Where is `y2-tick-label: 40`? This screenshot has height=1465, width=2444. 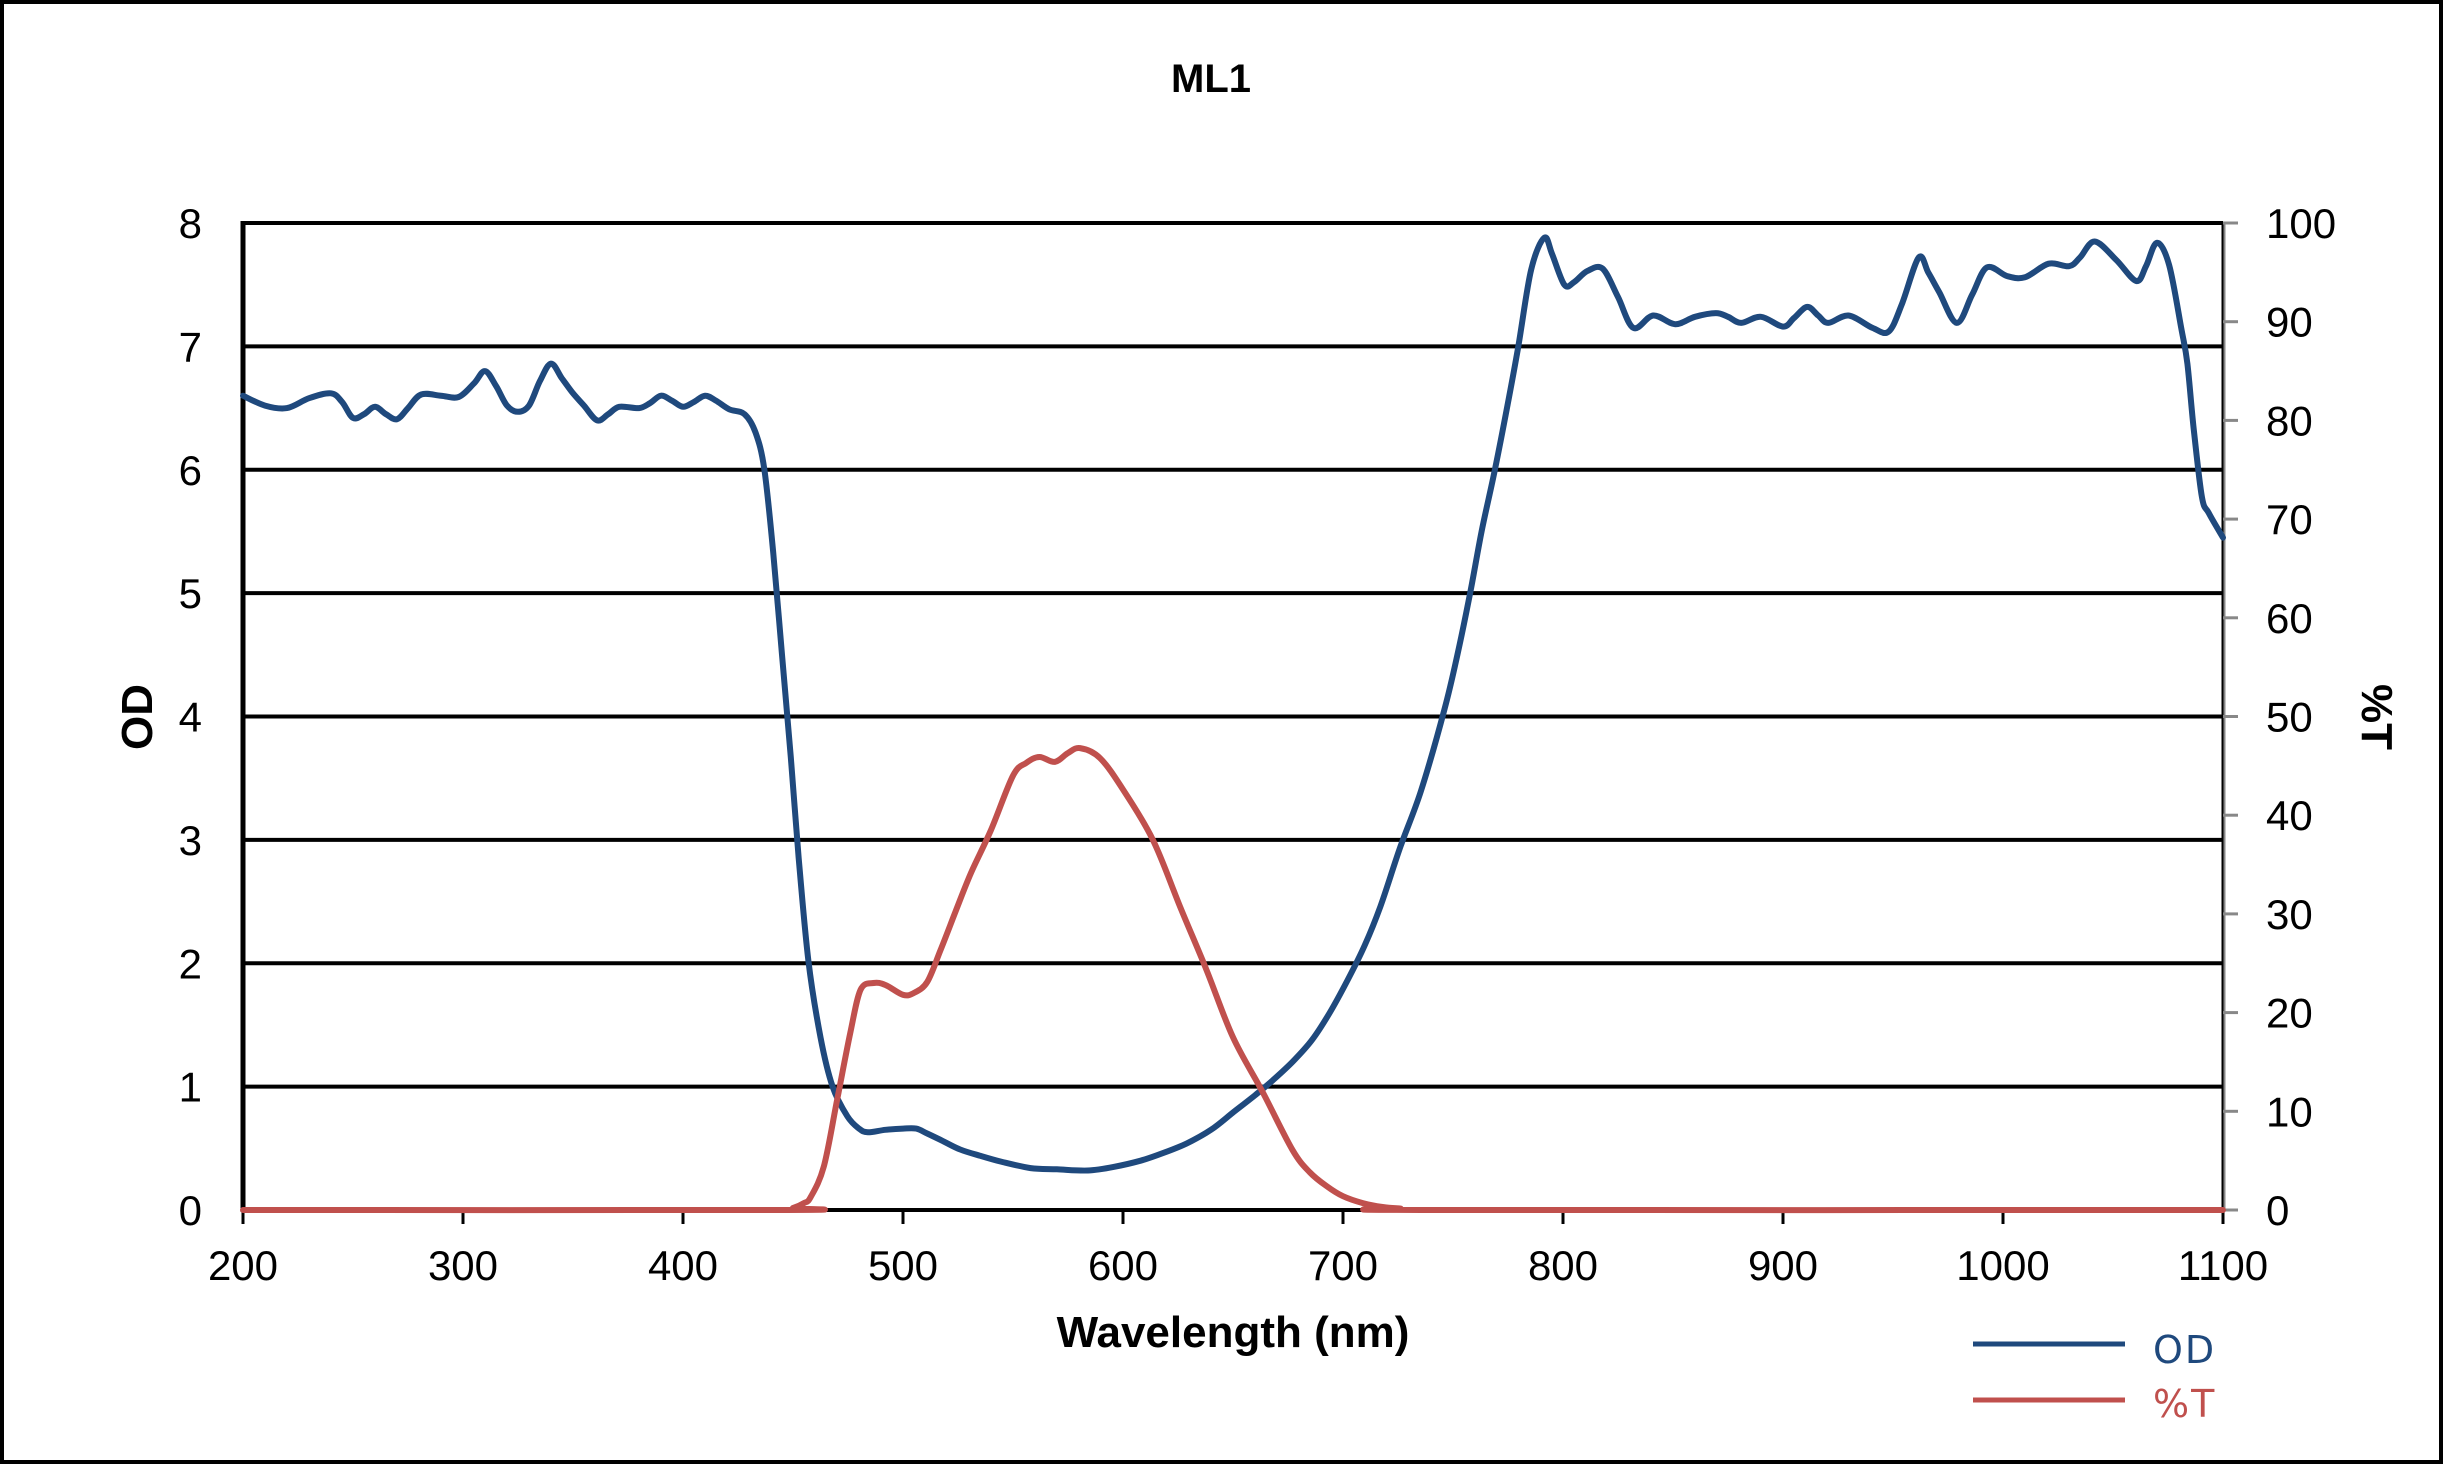
y2-tick-label: 40 is located at coordinates (2289, 815).